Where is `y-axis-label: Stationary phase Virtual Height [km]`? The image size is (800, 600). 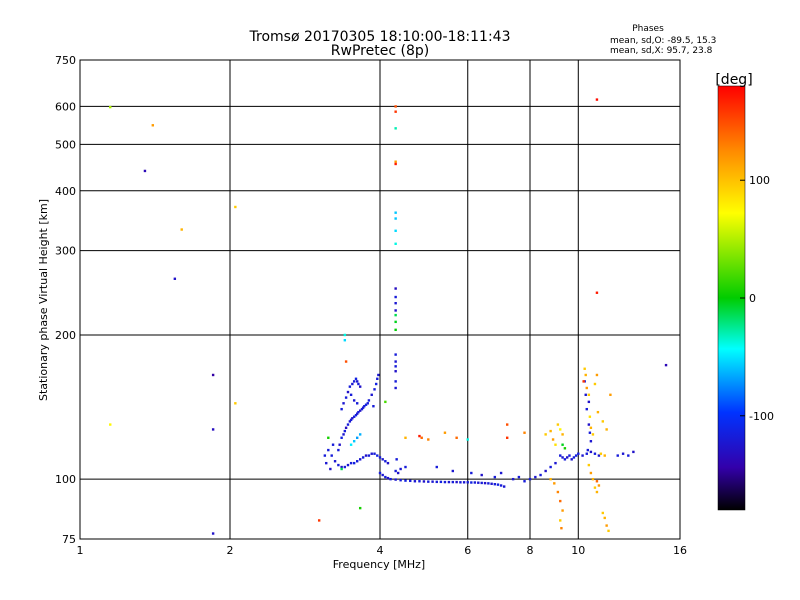
y-axis-label: Stationary phase Virtual Height [km] is located at coordinates (43, 300).